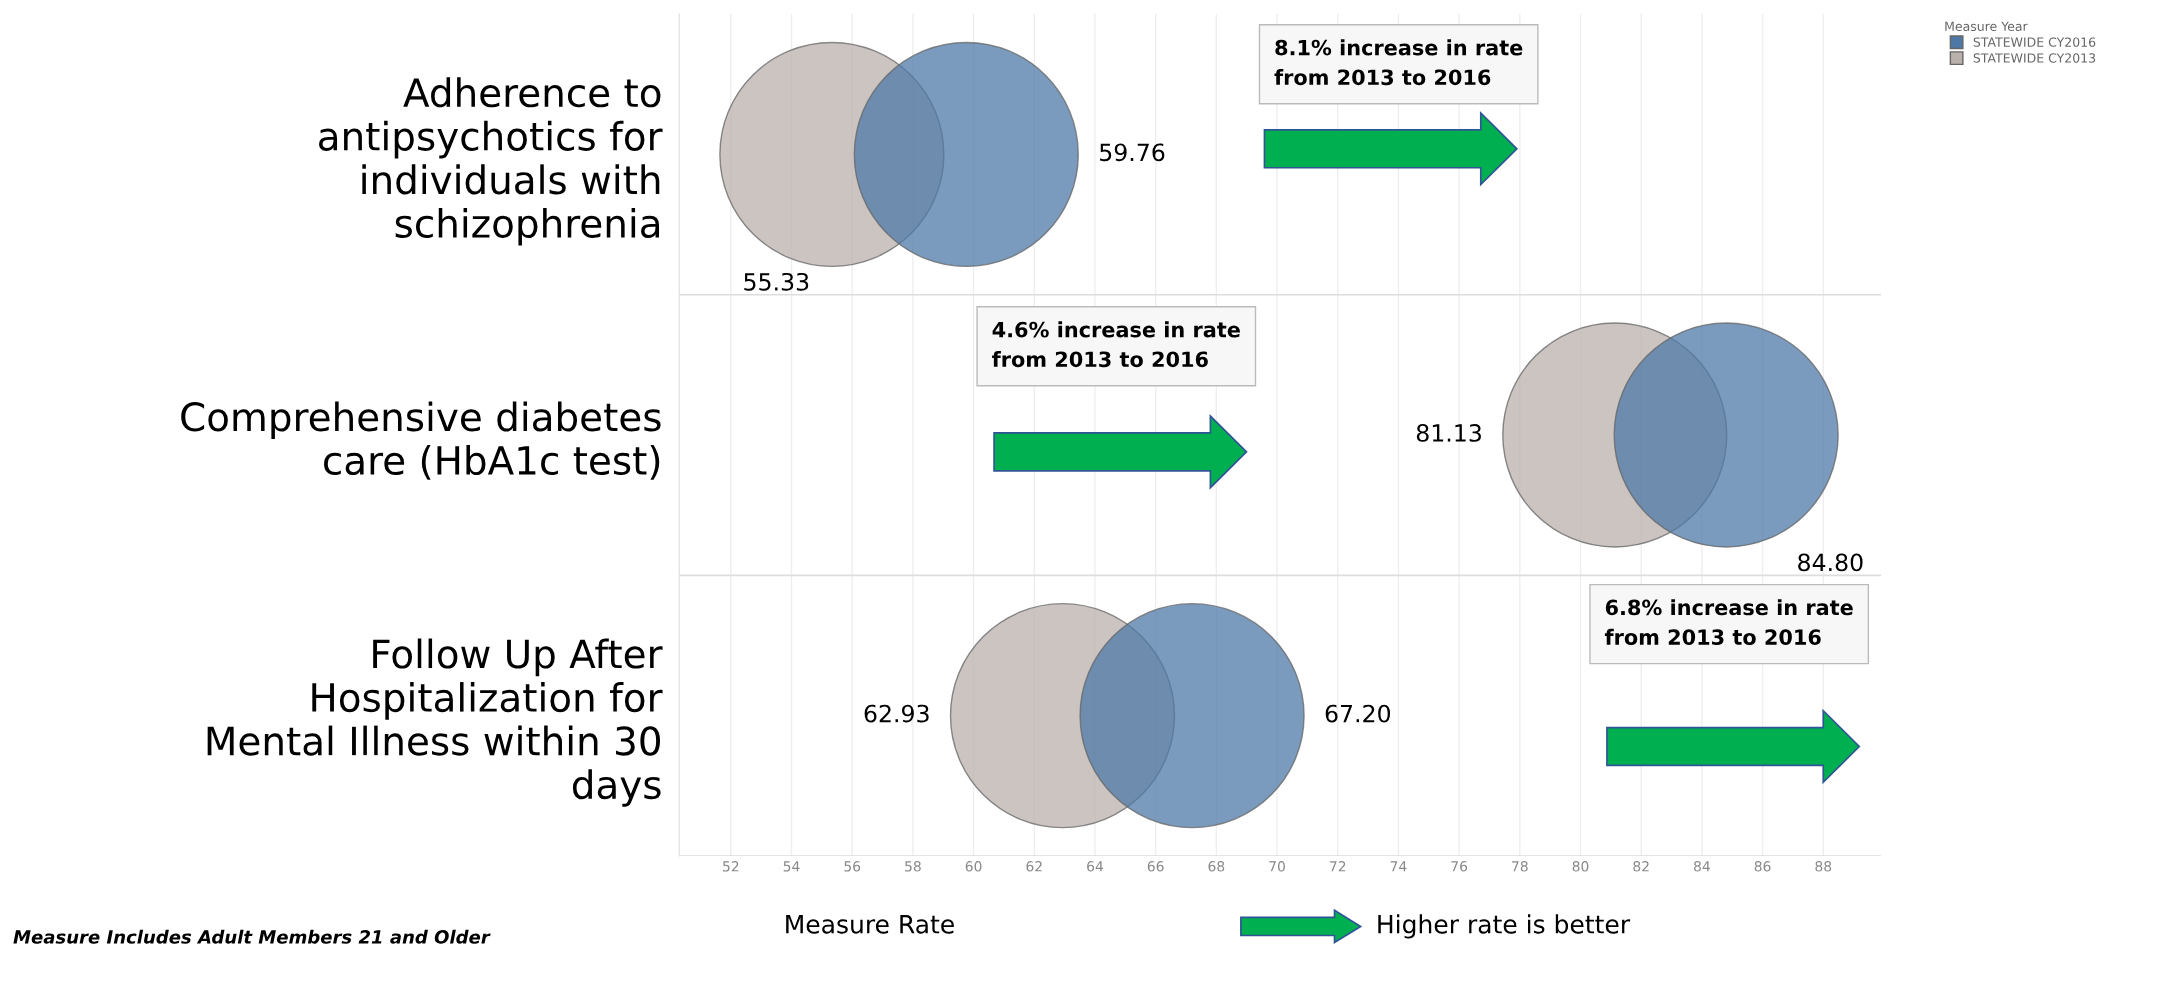 The height and width of the screenshot is (1007, 2177). I want to click on x-tick-label: 54, so click(791, 866).